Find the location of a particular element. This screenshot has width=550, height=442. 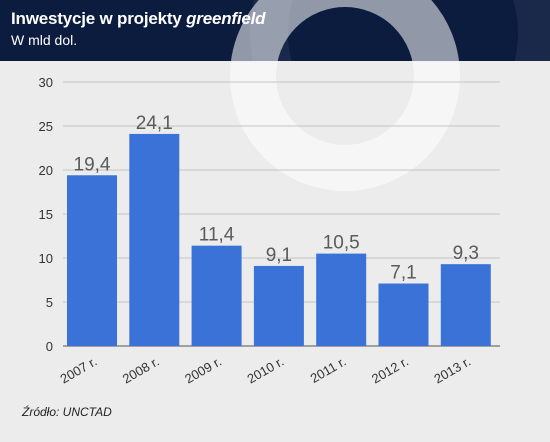

x-tick-label: 2009 r. is located at coordinates (203, 370).